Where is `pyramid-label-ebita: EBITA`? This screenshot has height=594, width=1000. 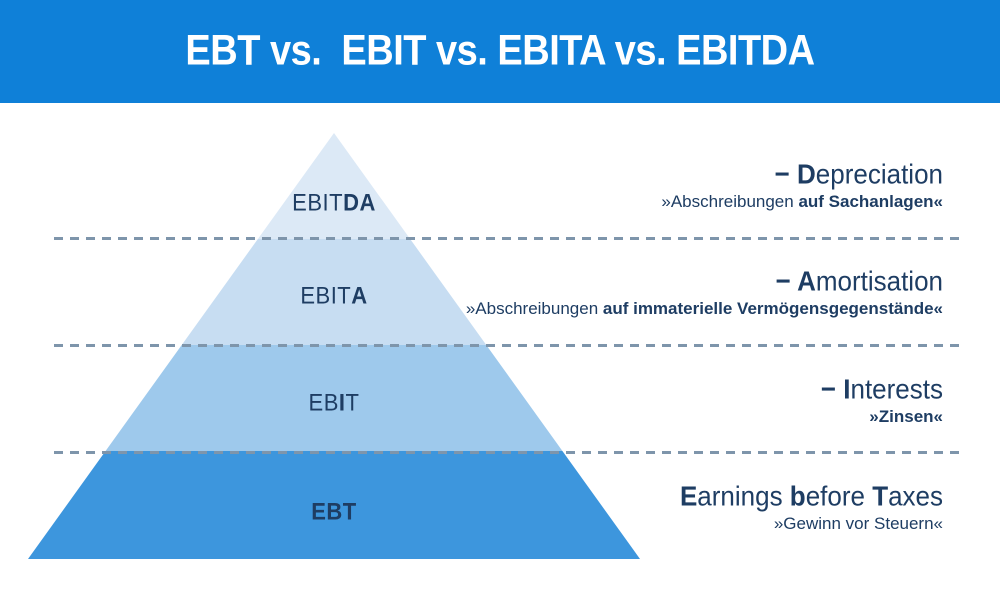 pyramid-label-ebita: EBITA is located at coordinates (334, 295).